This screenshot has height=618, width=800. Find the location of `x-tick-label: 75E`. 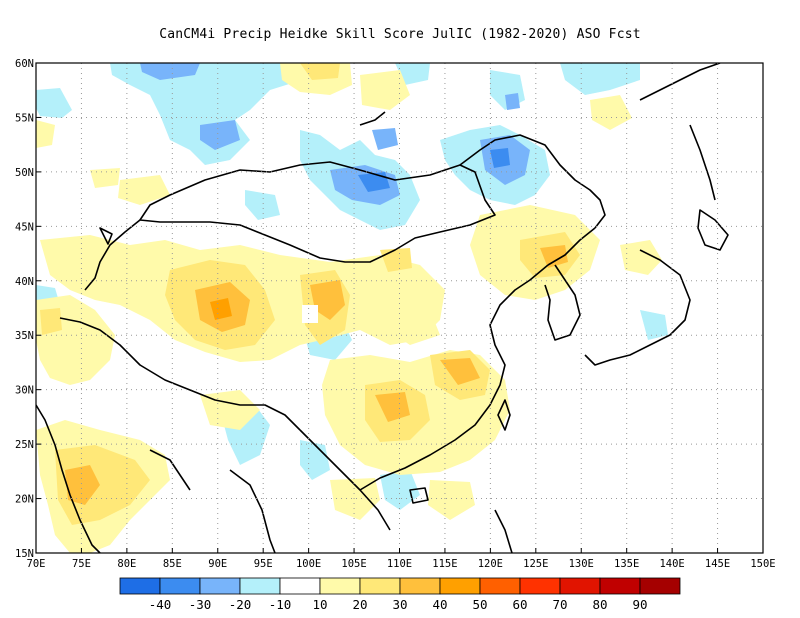

x-tick-label: 75E is located at coordinates (81, 564).